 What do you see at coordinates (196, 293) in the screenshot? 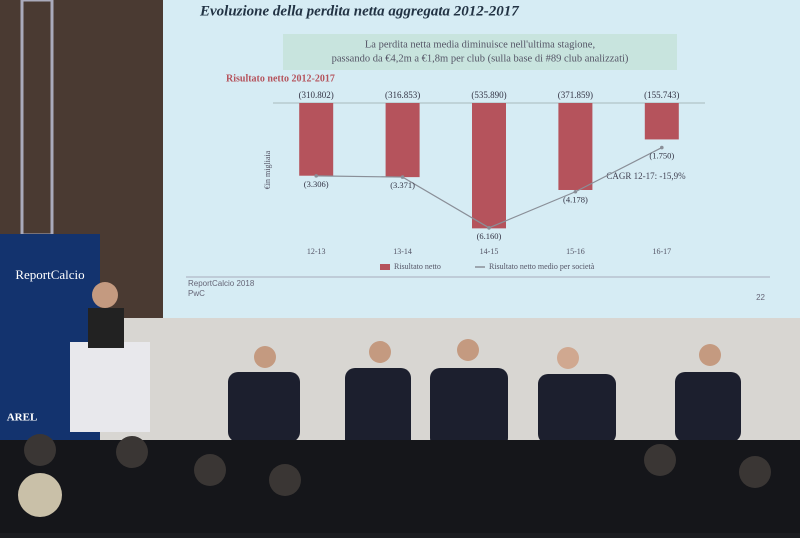
I see `author: PwC` at bounding box center [196, 293].